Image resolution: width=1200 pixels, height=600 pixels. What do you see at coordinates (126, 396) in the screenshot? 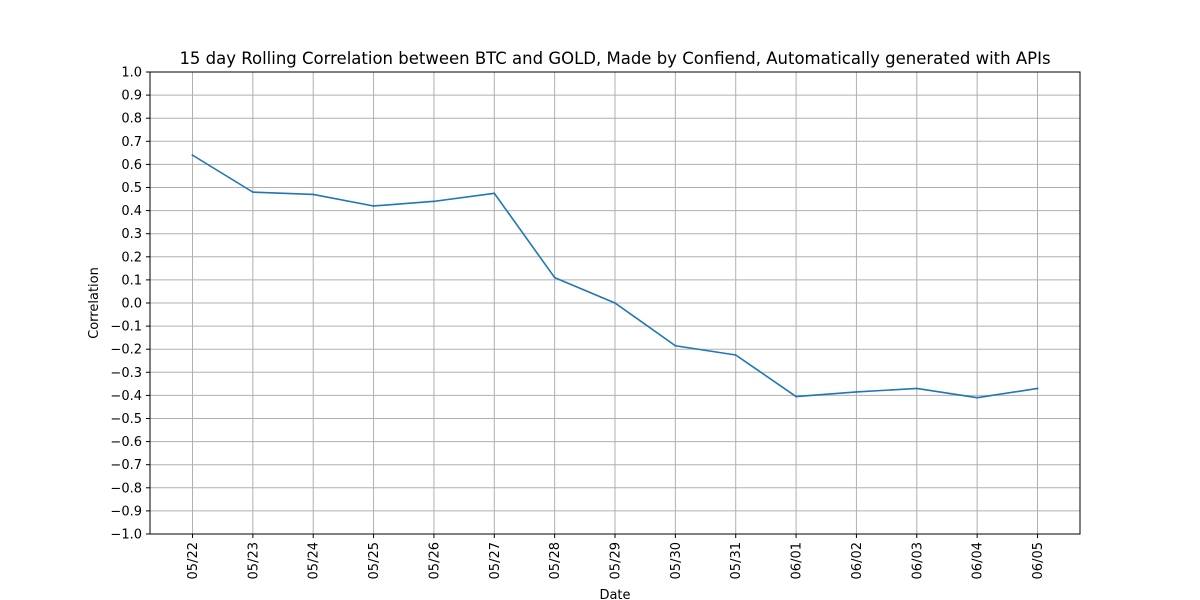
I see `y-tick-label: −0.4` at bounding box center [126, 396].